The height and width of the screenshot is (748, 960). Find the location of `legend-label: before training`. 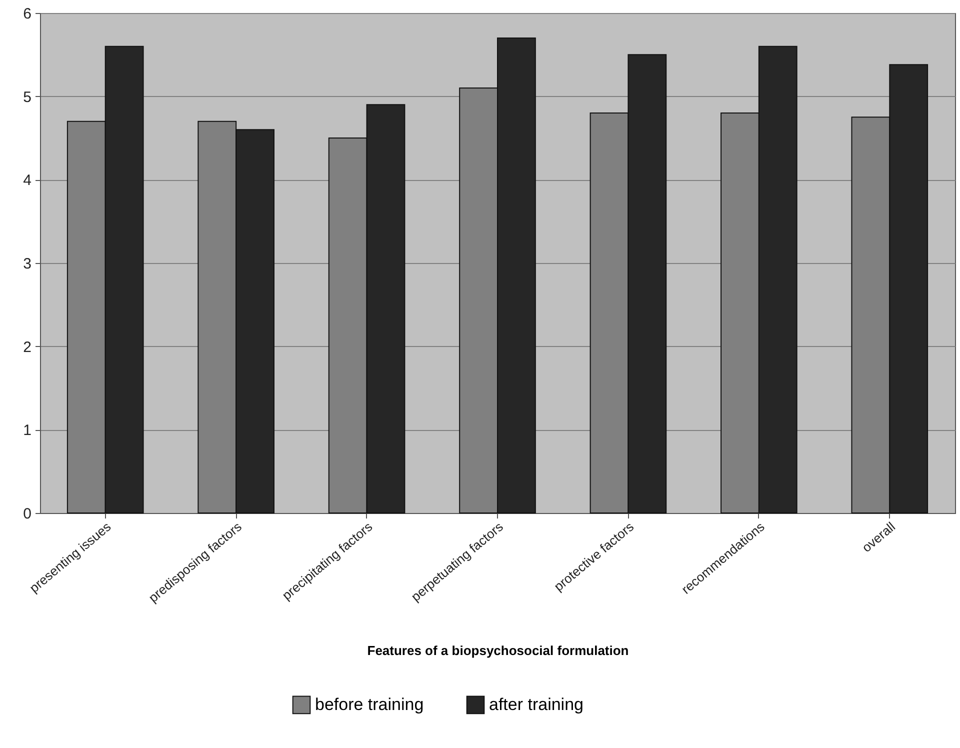

legend-label: before training is located at coordinates (369, 704).